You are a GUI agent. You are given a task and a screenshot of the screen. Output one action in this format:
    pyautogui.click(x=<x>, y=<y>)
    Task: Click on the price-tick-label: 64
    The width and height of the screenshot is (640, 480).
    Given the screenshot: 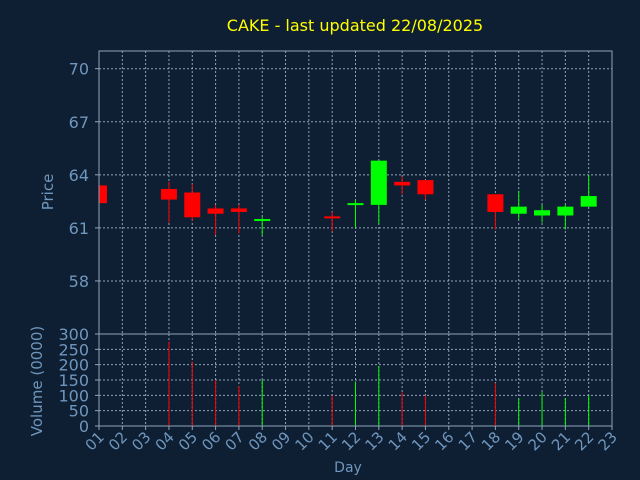 What is the action you would take?
    pyautogui.click(x=79, y=175)
    